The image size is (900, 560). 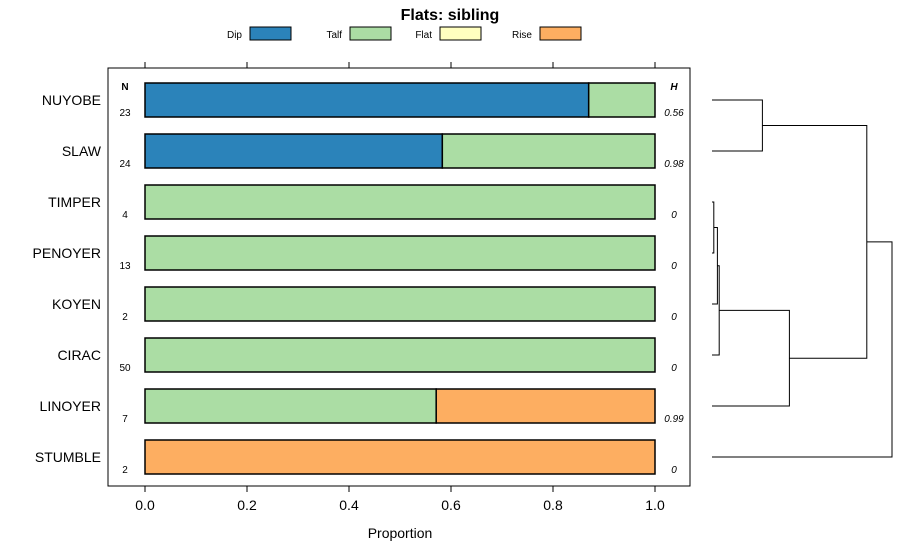 What do you see at coordinates (400, 533) in the screenshot?
I see `x-axis-label: Proportion` at bounding box center [400, 533].